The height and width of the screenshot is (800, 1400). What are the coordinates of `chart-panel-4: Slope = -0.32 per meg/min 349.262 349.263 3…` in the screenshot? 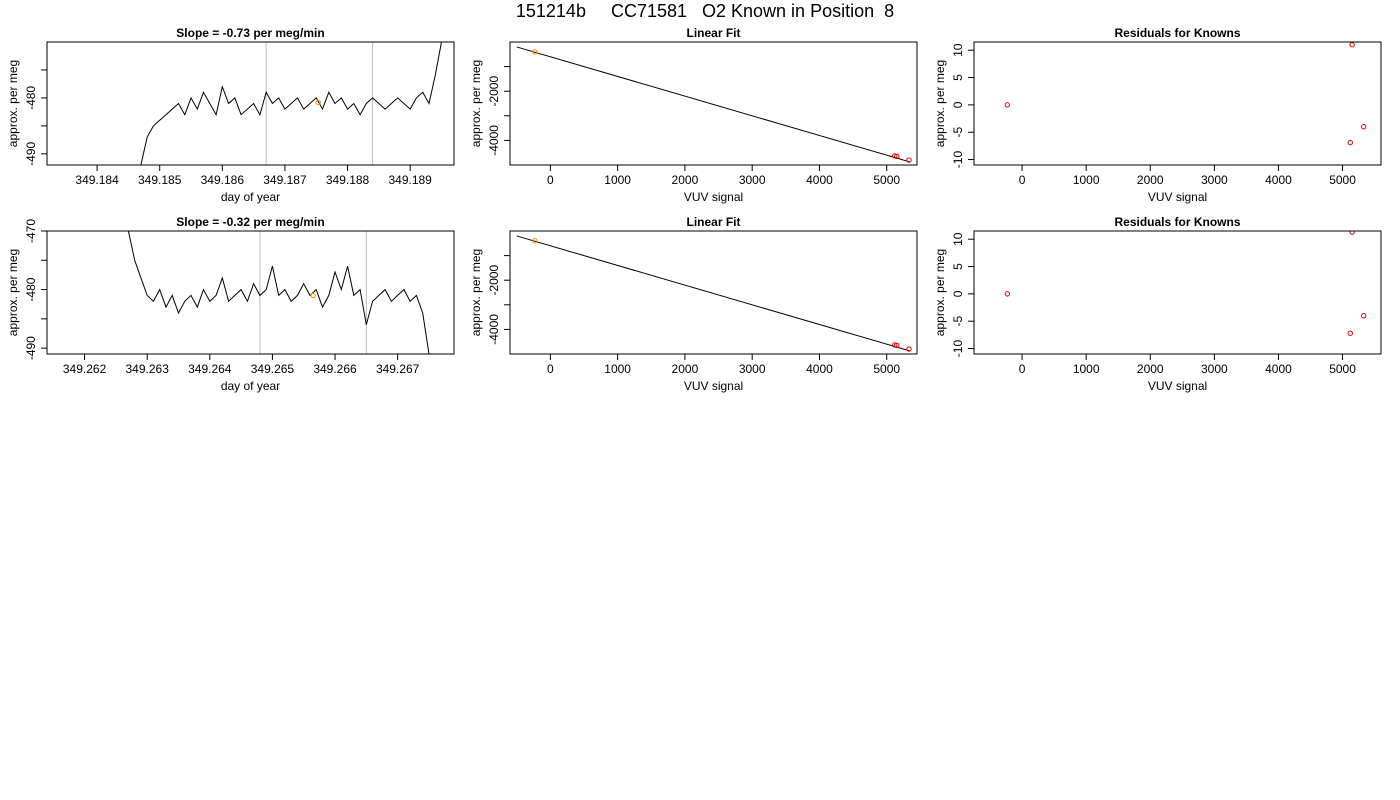 It's located at (230, 304).